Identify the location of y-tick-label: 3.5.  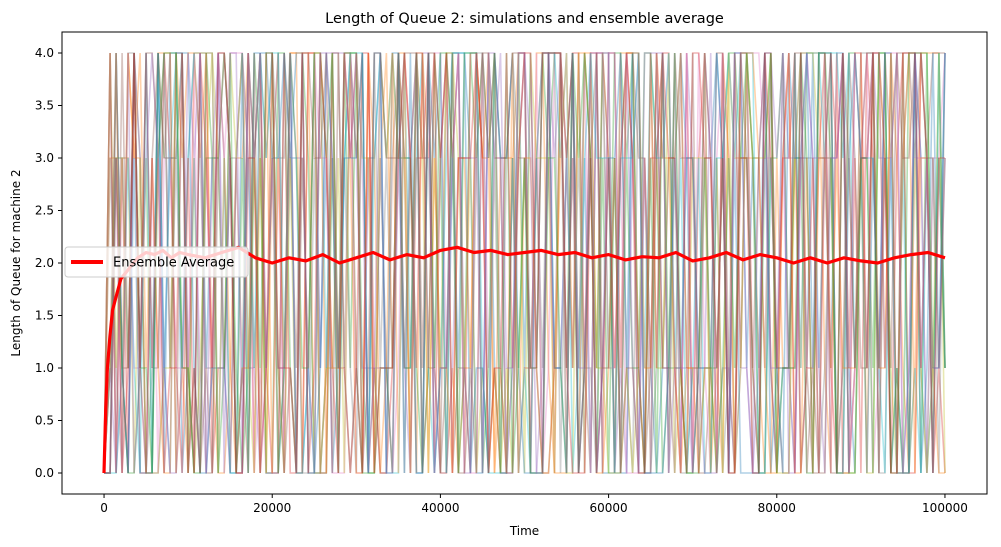
(44, 106).